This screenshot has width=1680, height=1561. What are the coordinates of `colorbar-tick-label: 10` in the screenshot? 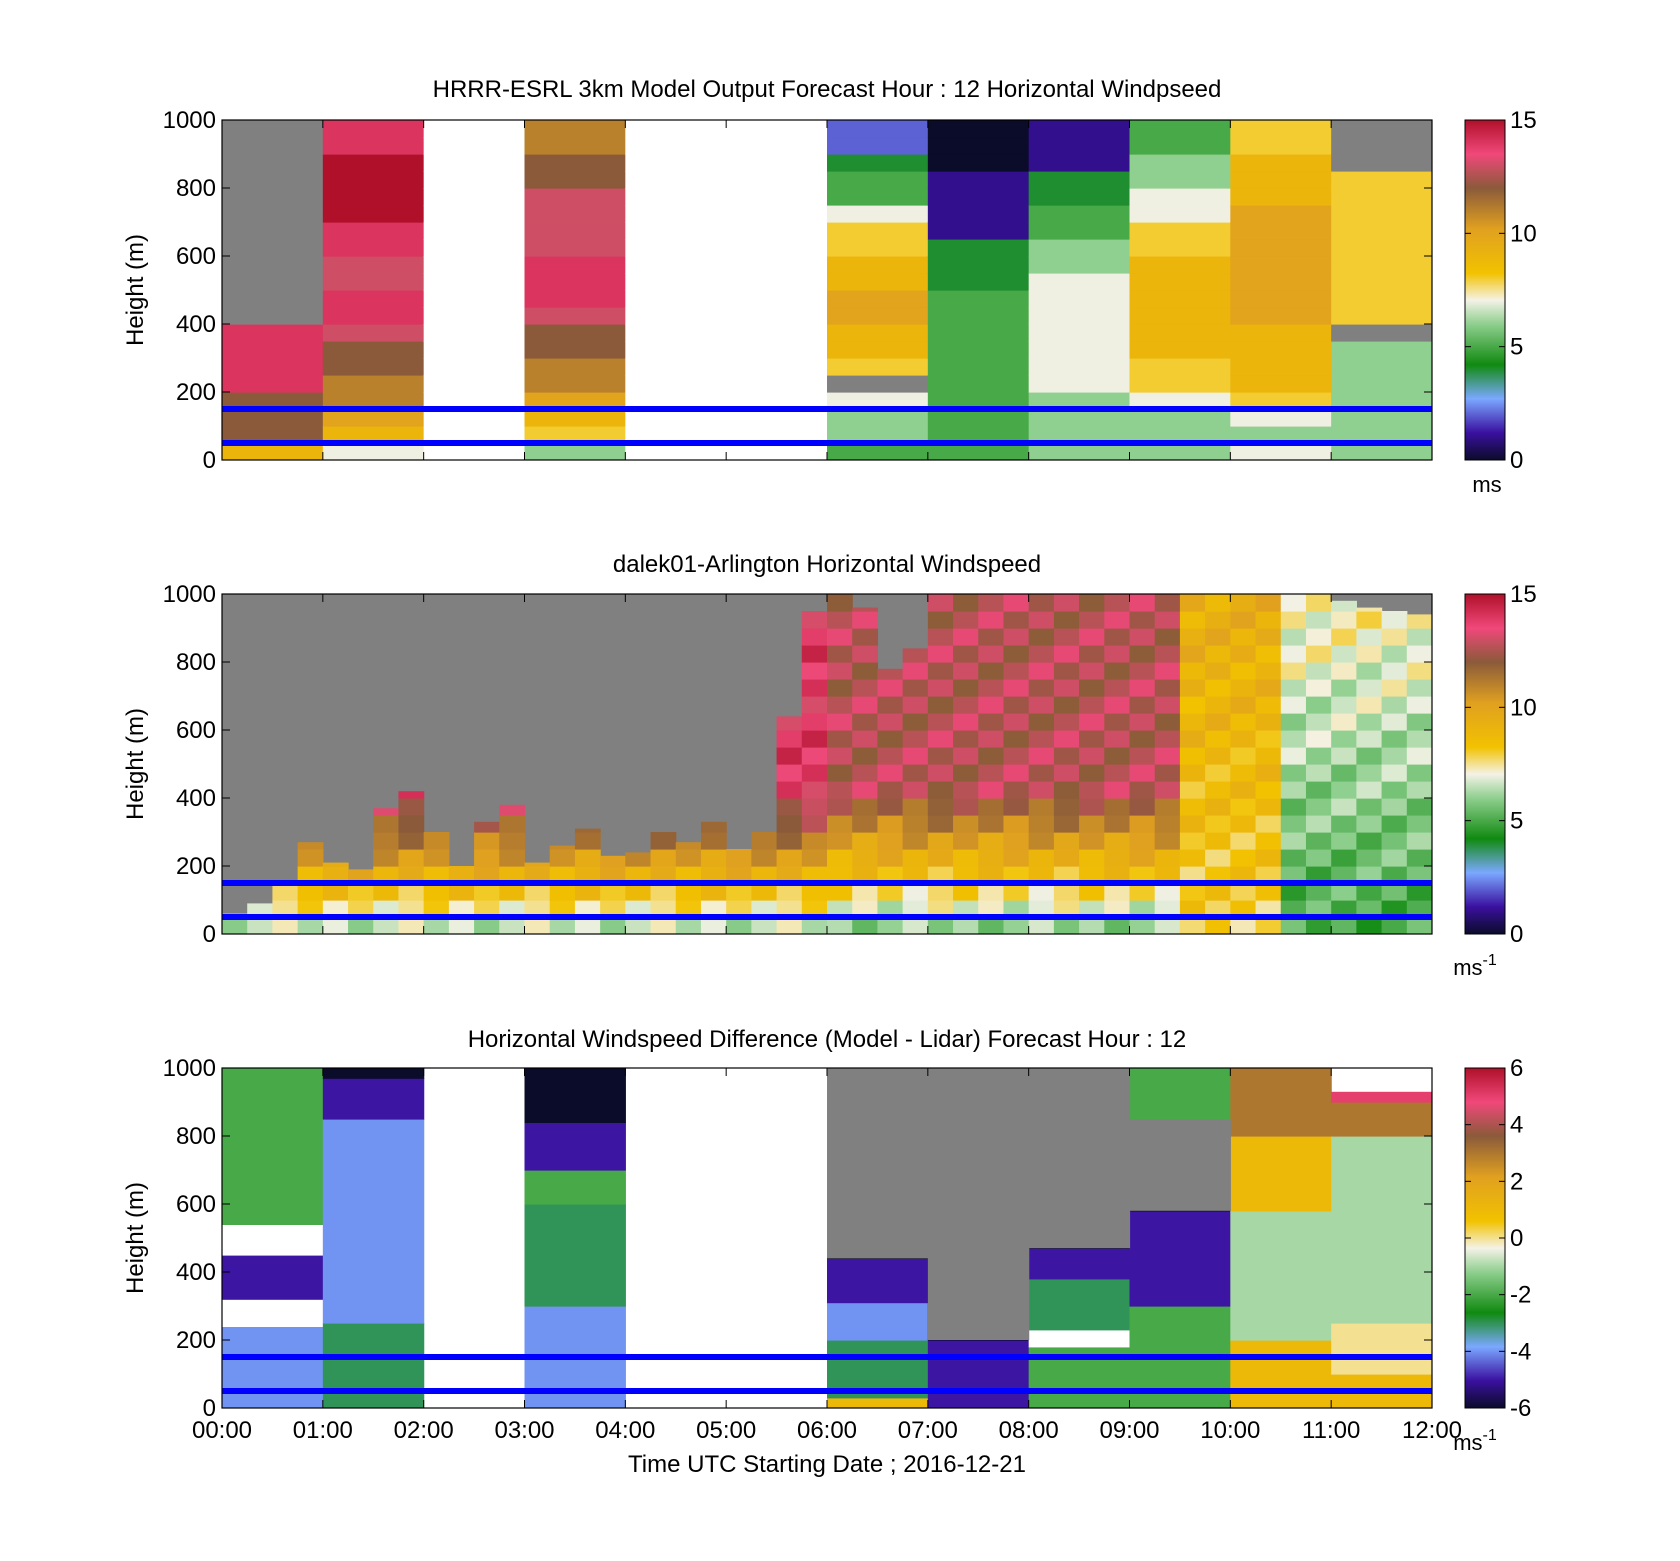 It's located at (1523, 707).